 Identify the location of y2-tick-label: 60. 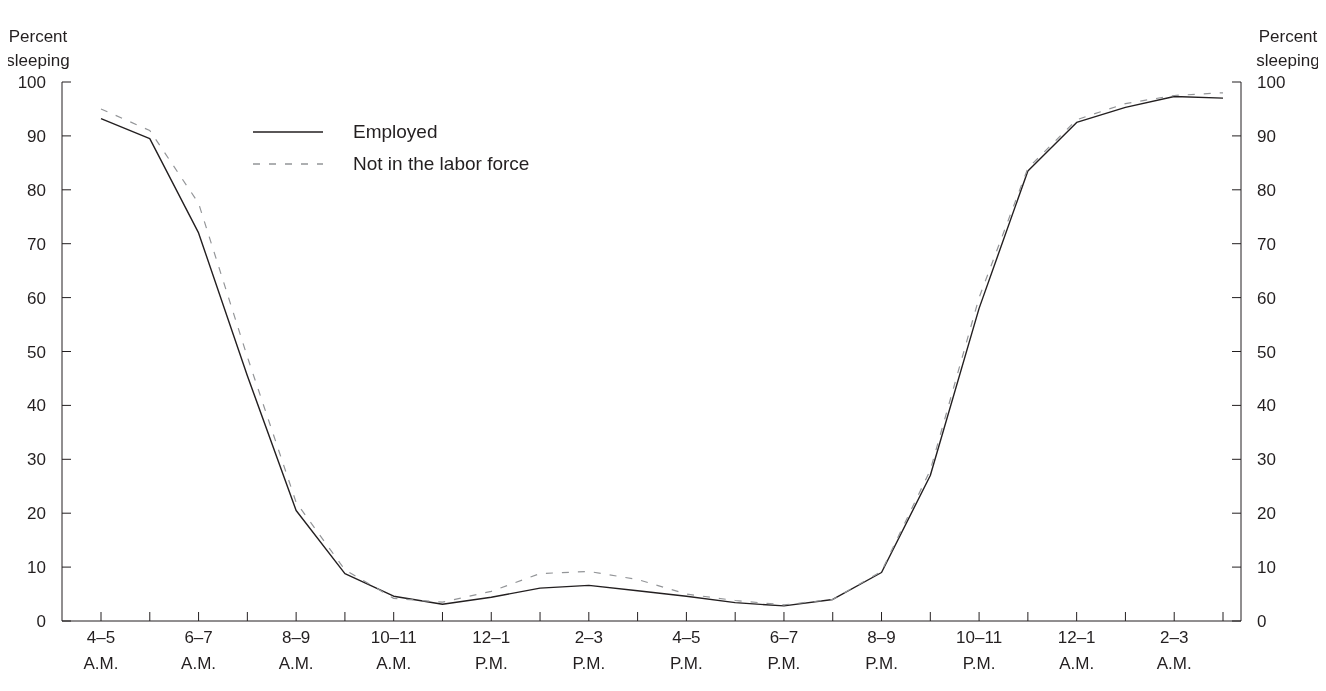
(1266, 298).